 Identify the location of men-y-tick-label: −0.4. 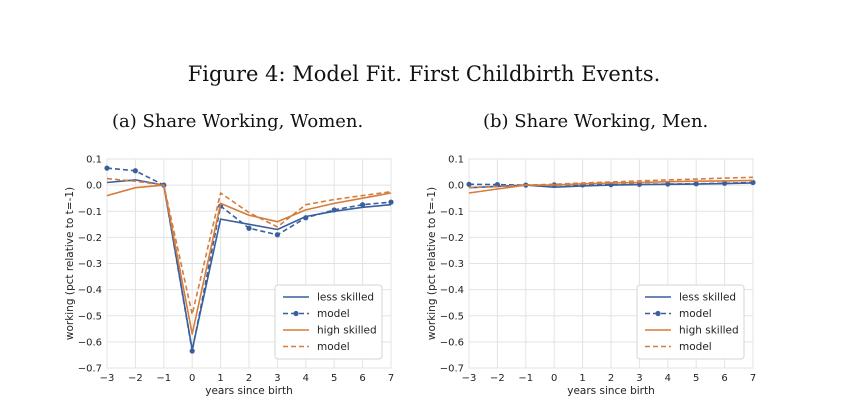
(452, 290).